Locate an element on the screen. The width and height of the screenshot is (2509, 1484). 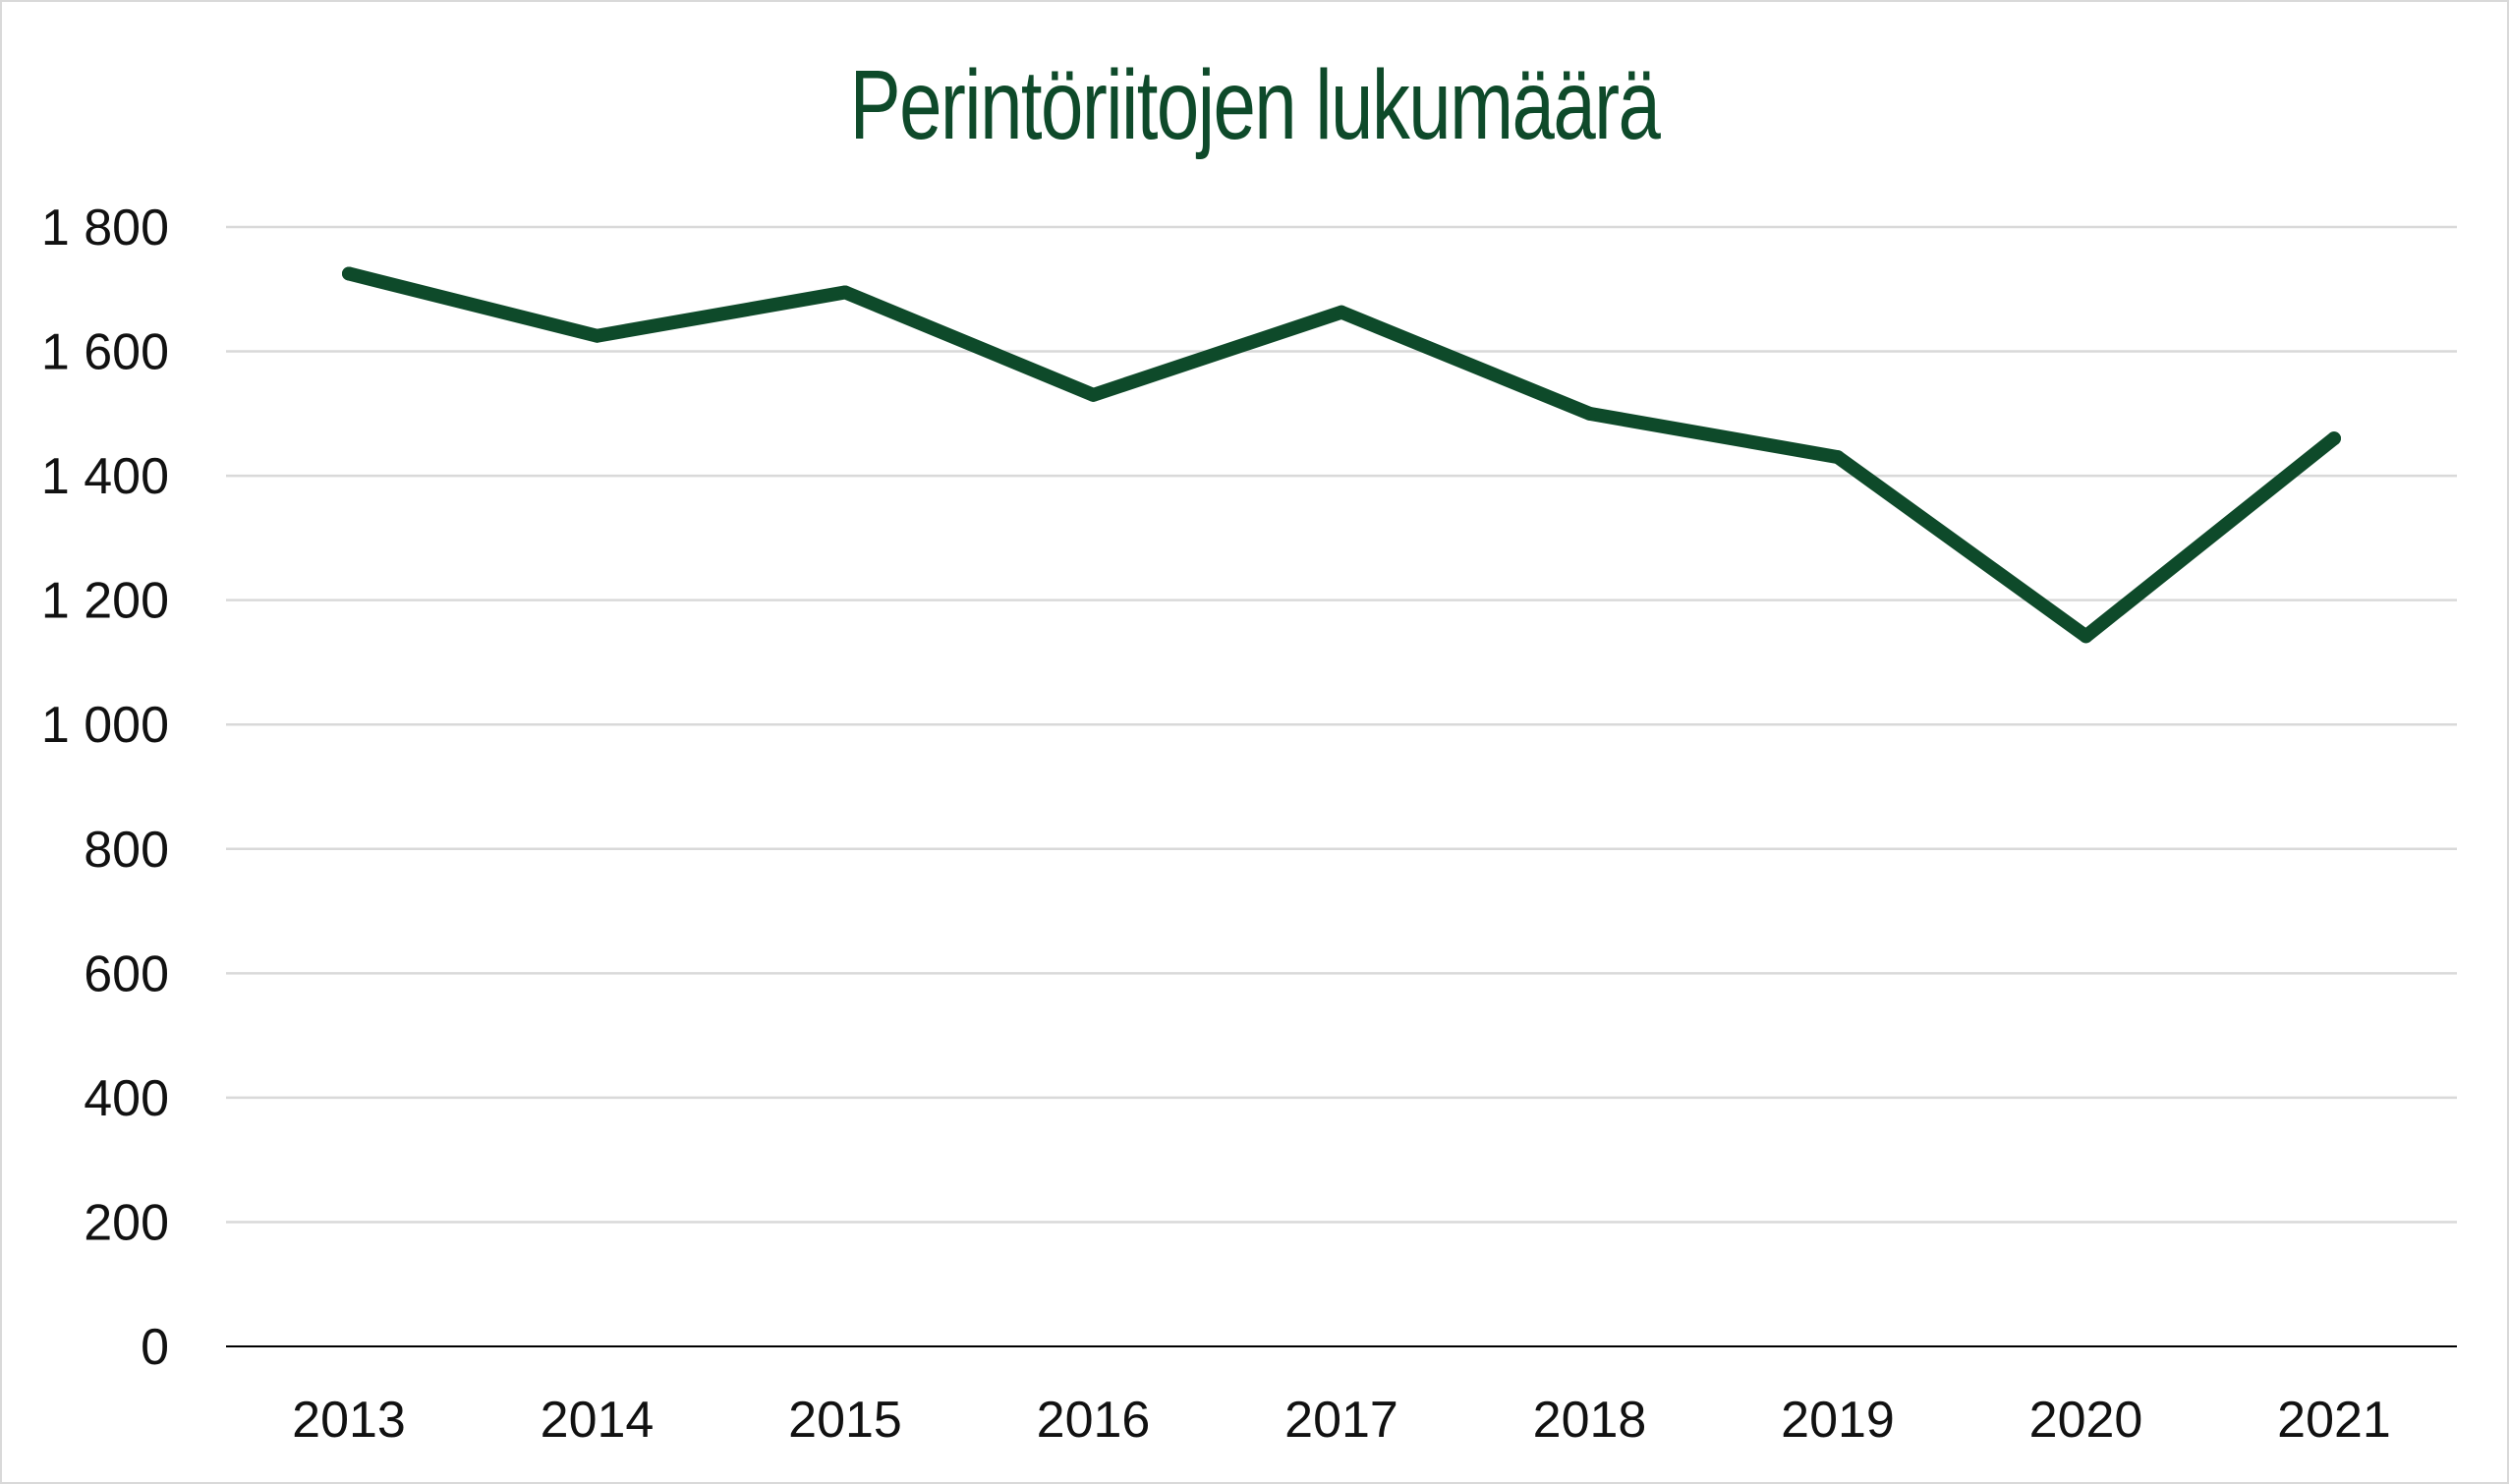
x-tick-label: 2014 is located at coordinates (598, 1420).